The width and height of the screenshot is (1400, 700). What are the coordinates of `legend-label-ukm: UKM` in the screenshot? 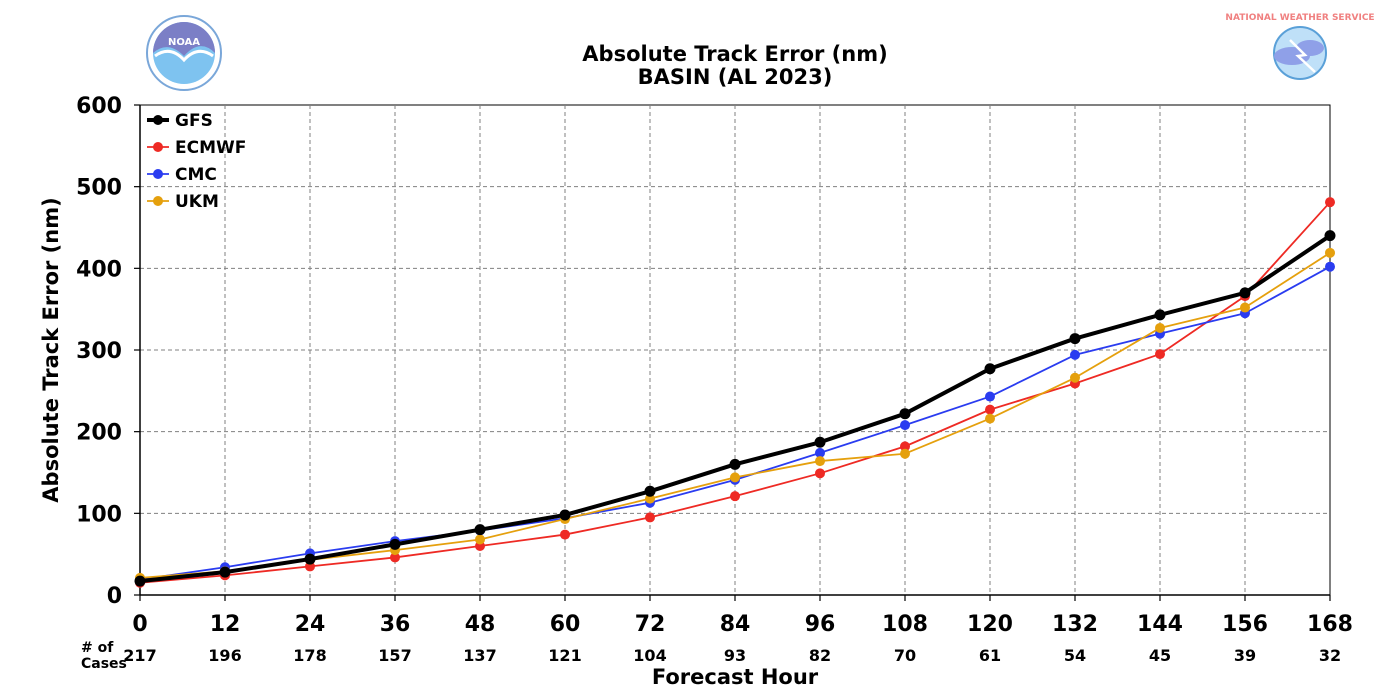 It's located at (197, 202).